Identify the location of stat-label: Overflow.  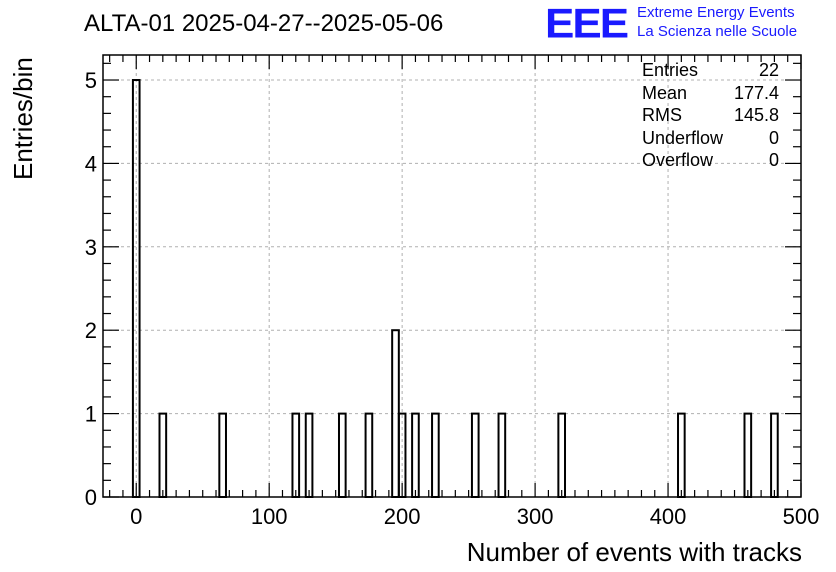
(678, 160).